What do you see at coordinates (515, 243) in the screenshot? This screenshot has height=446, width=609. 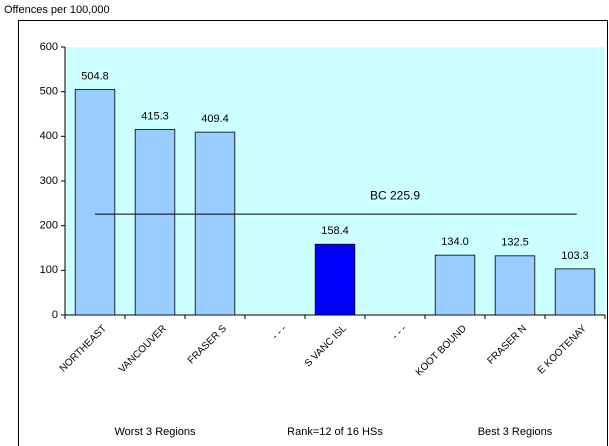 I see `value-label: 132.5` at bounding box center [515, 243].